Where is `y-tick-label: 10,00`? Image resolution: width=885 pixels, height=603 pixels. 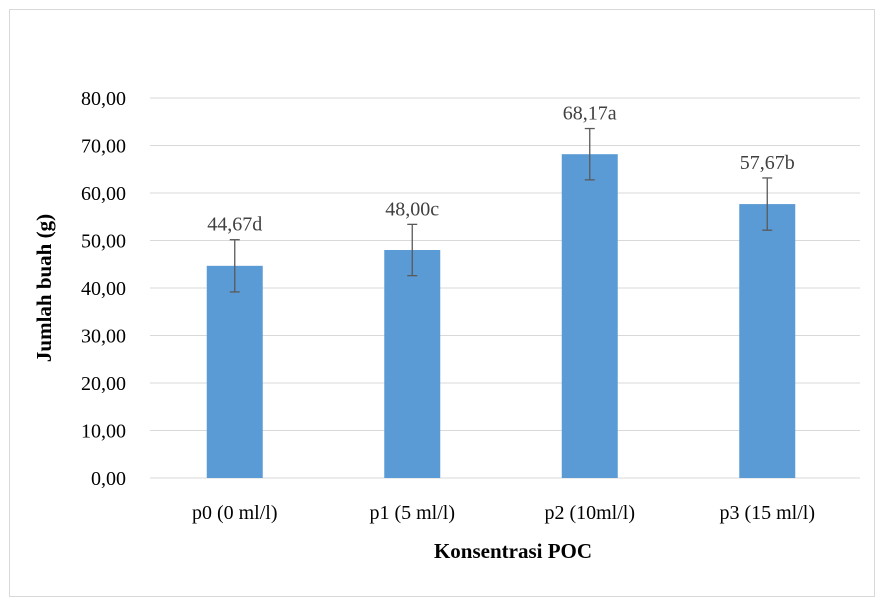 y-tick-label: 10,00 is located at coordinates (103, 432).